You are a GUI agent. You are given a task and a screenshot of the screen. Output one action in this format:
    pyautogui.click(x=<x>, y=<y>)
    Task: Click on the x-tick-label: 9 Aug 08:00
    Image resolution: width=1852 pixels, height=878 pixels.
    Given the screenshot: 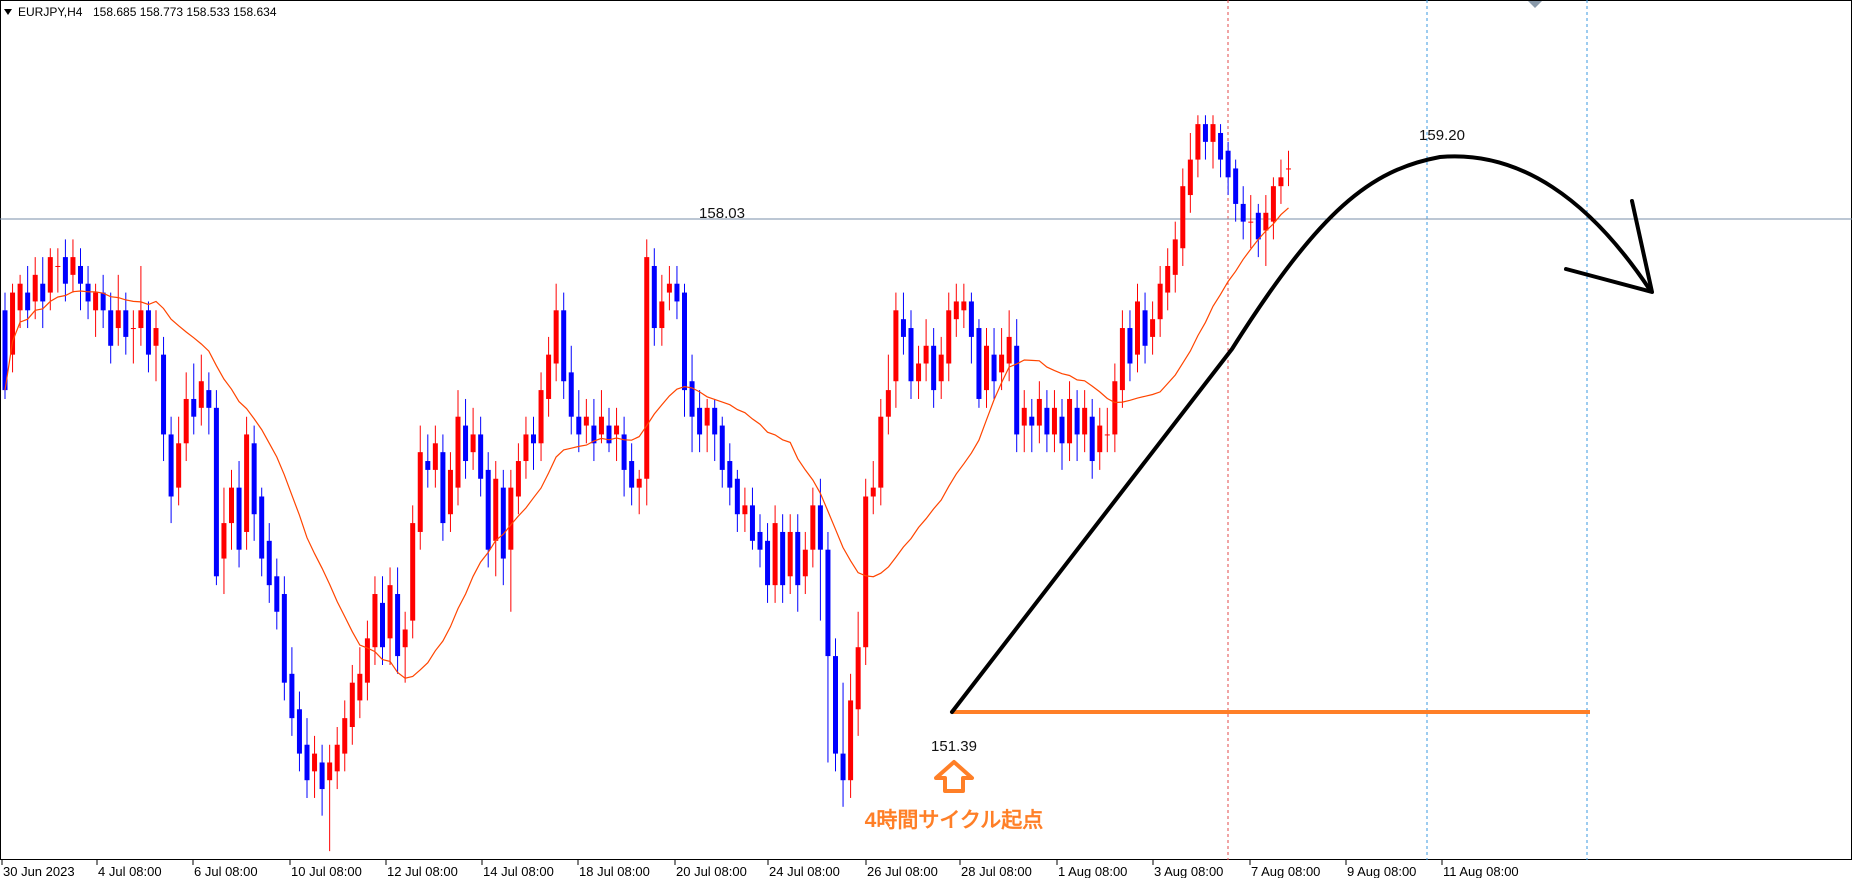 What is the action you would take?
    pyautogui.click(x=1381, y=871)
    